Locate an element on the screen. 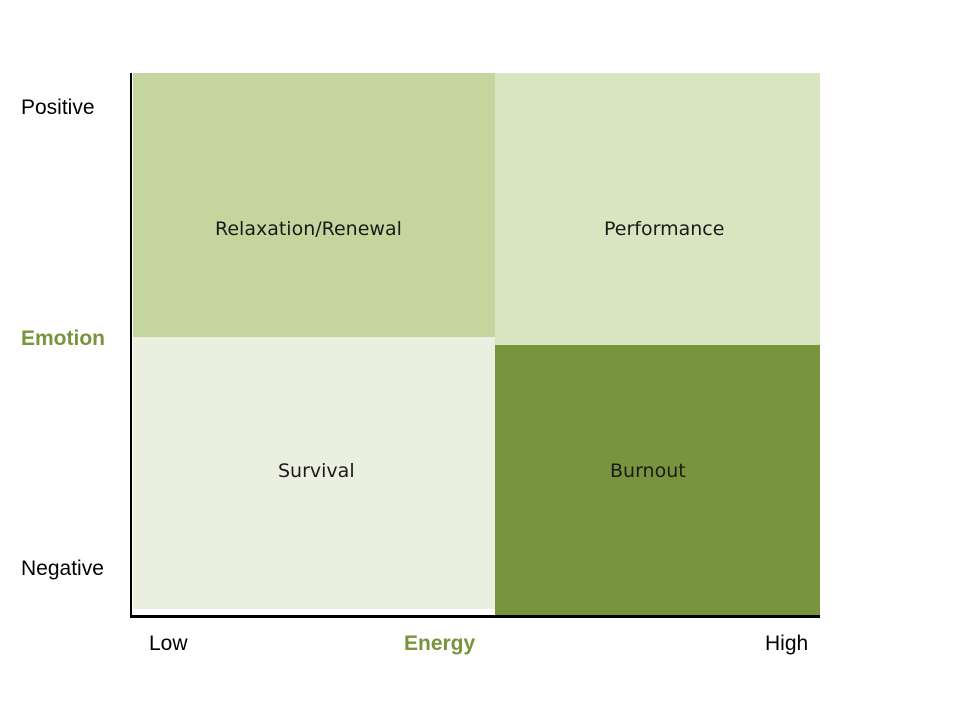 The height and width of the screenshot is (720, 960). y-axis-high-label: Positive is located at coordinates (58, 107).